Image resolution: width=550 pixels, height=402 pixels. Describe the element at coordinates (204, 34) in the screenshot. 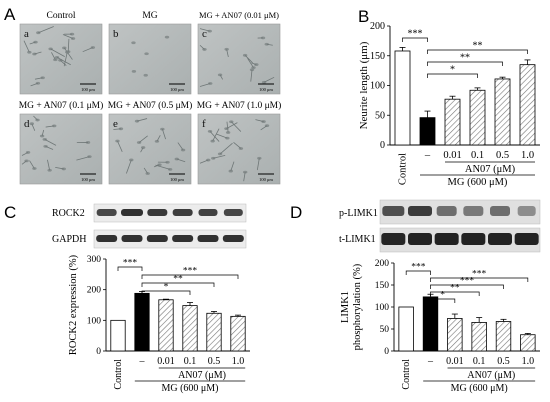

I see `micrograph-letter: c` at that location.